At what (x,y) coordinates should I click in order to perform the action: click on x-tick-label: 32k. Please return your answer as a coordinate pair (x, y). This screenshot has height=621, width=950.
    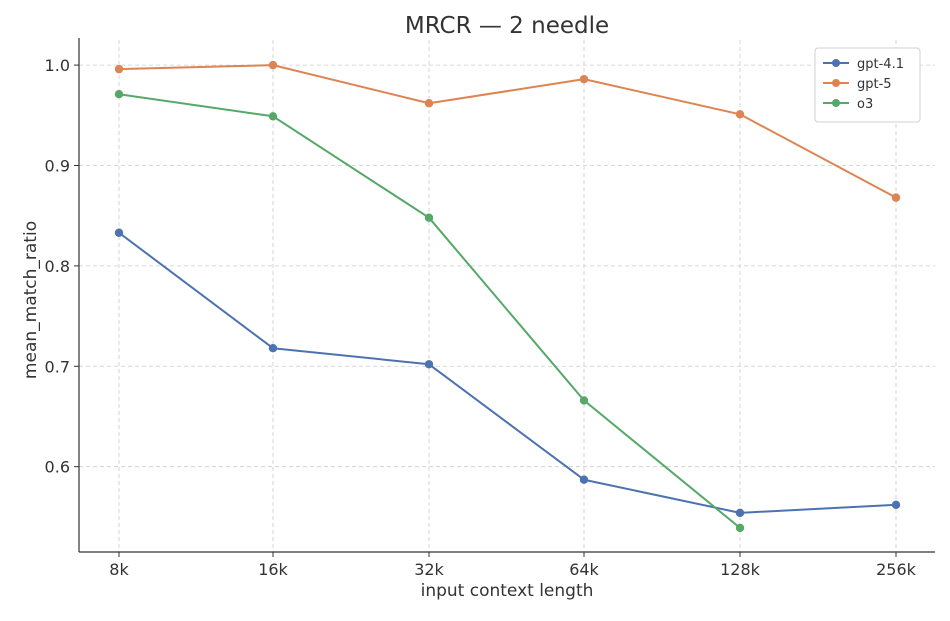
    Looking at the image, I should click on (429, 569).